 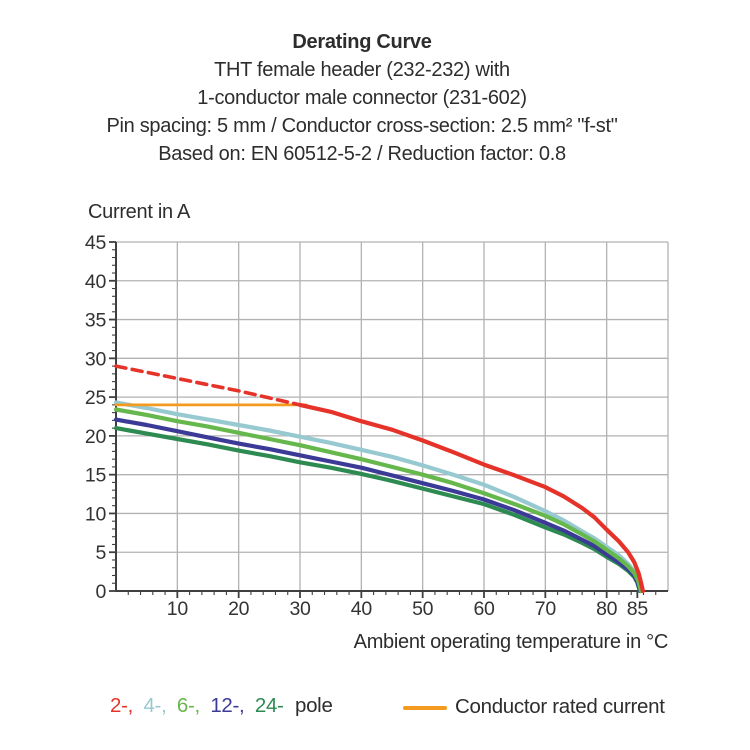 I want to click on chart-subtitle-1: THT female header (232-232) with, so click(x=362, y=70).